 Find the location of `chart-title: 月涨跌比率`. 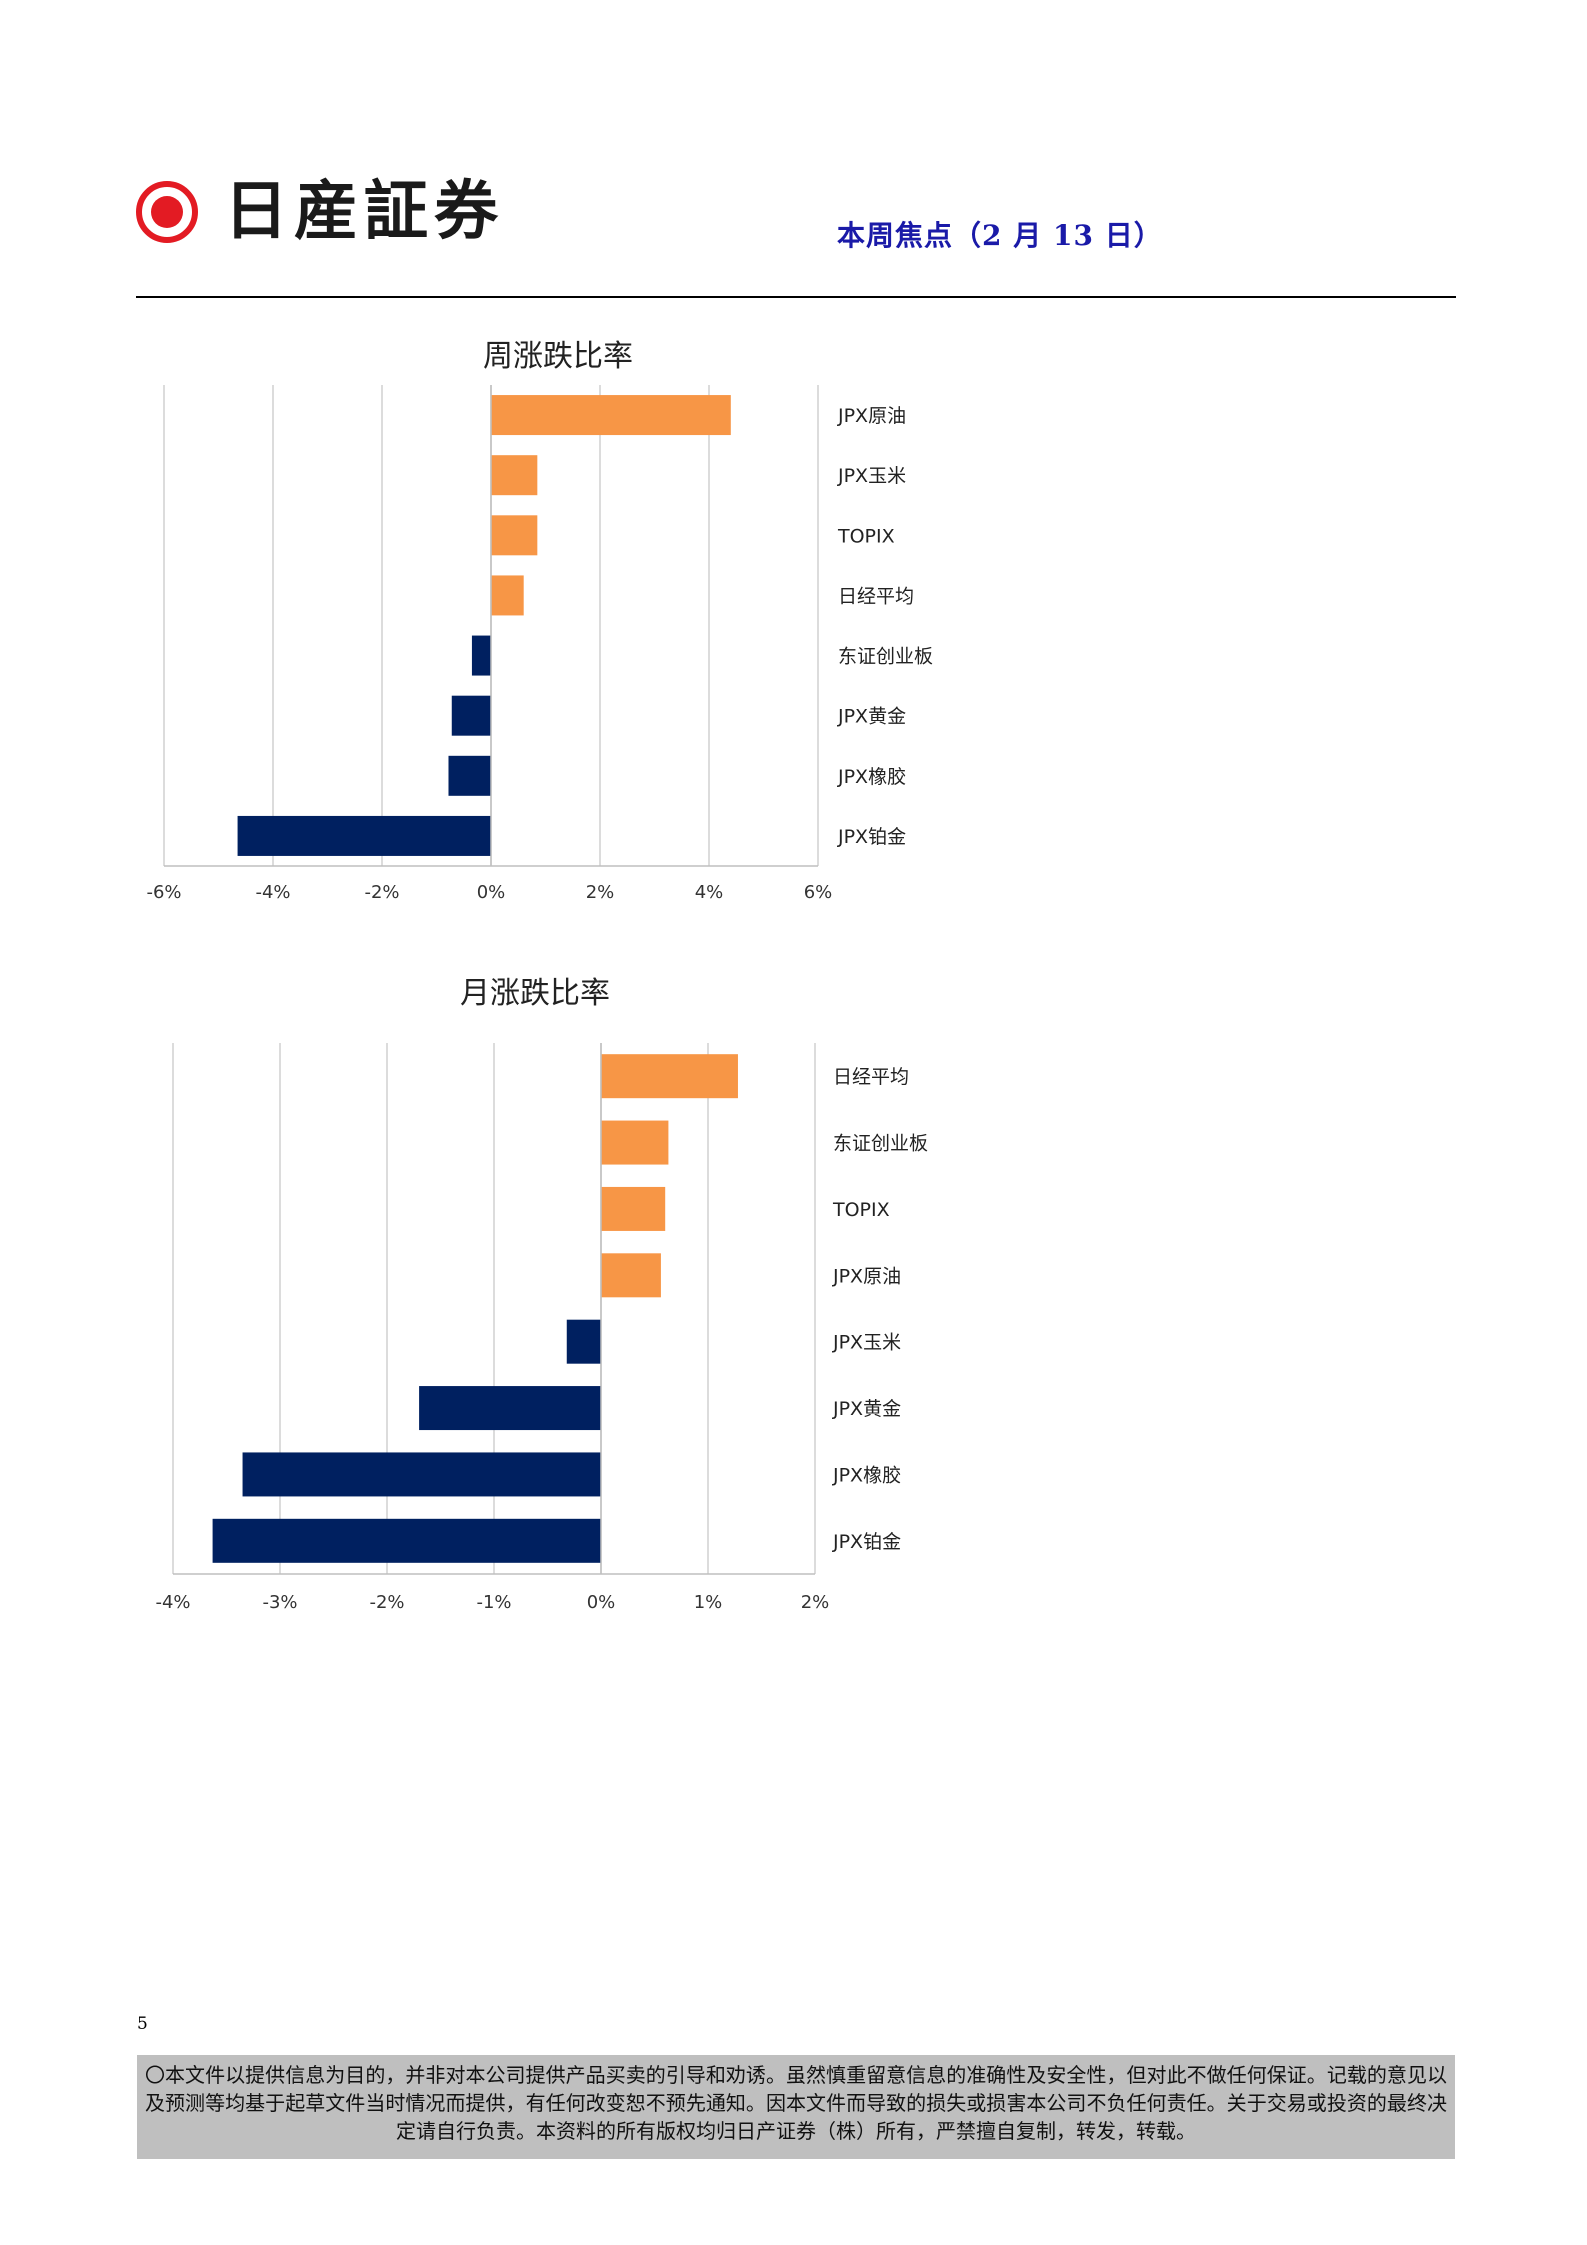

chart-title: 月涨跌比率 is located at coordinates (535, 993).